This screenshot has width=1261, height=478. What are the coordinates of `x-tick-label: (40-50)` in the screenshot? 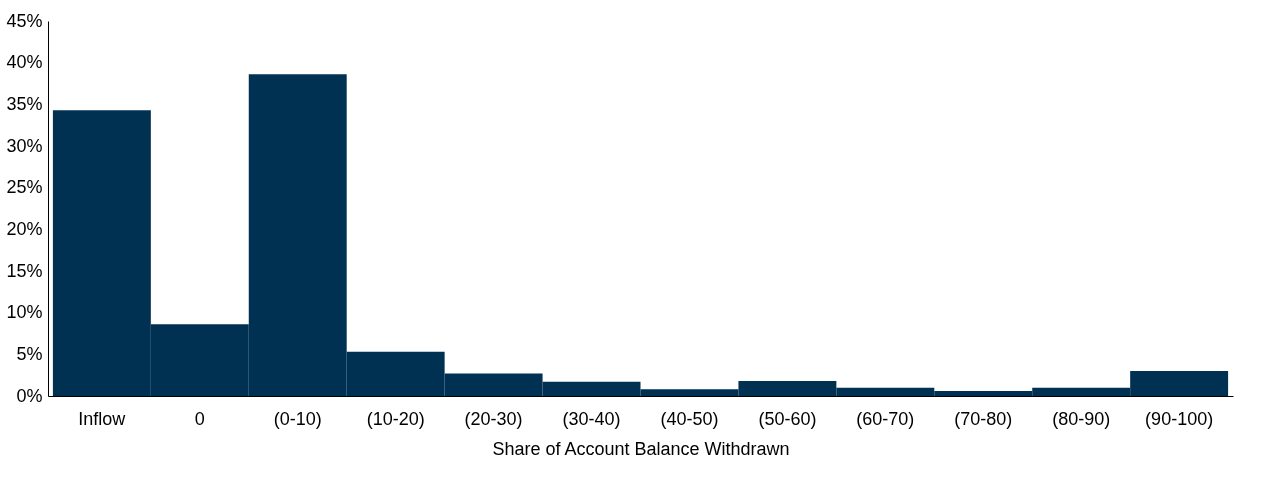 It's located at (689, 418).